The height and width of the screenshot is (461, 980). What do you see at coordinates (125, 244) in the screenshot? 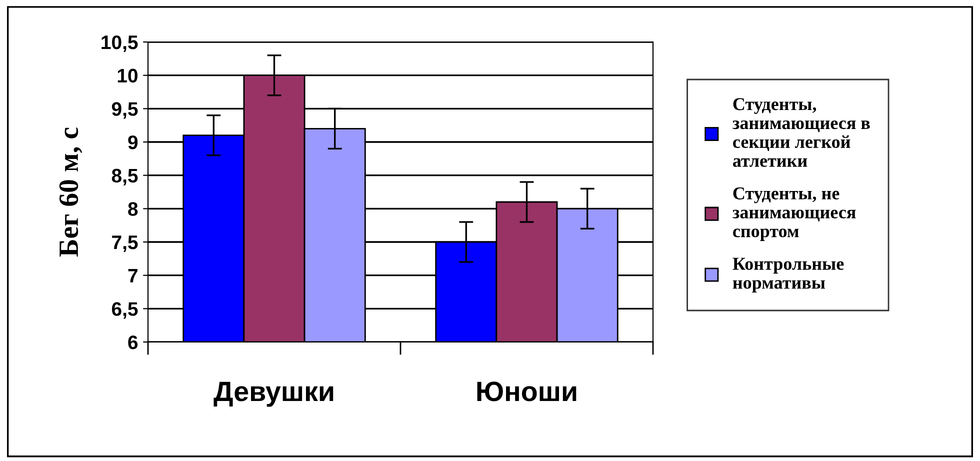
I see `y-tick-label: 7,5` at bounding box center [125, 244].